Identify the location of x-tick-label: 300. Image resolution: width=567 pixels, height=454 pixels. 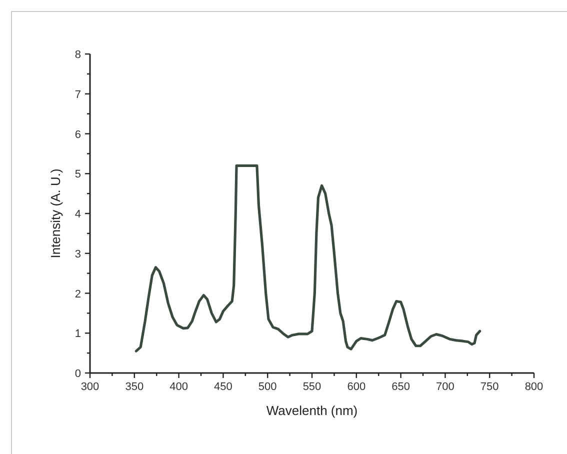
(90, 387).